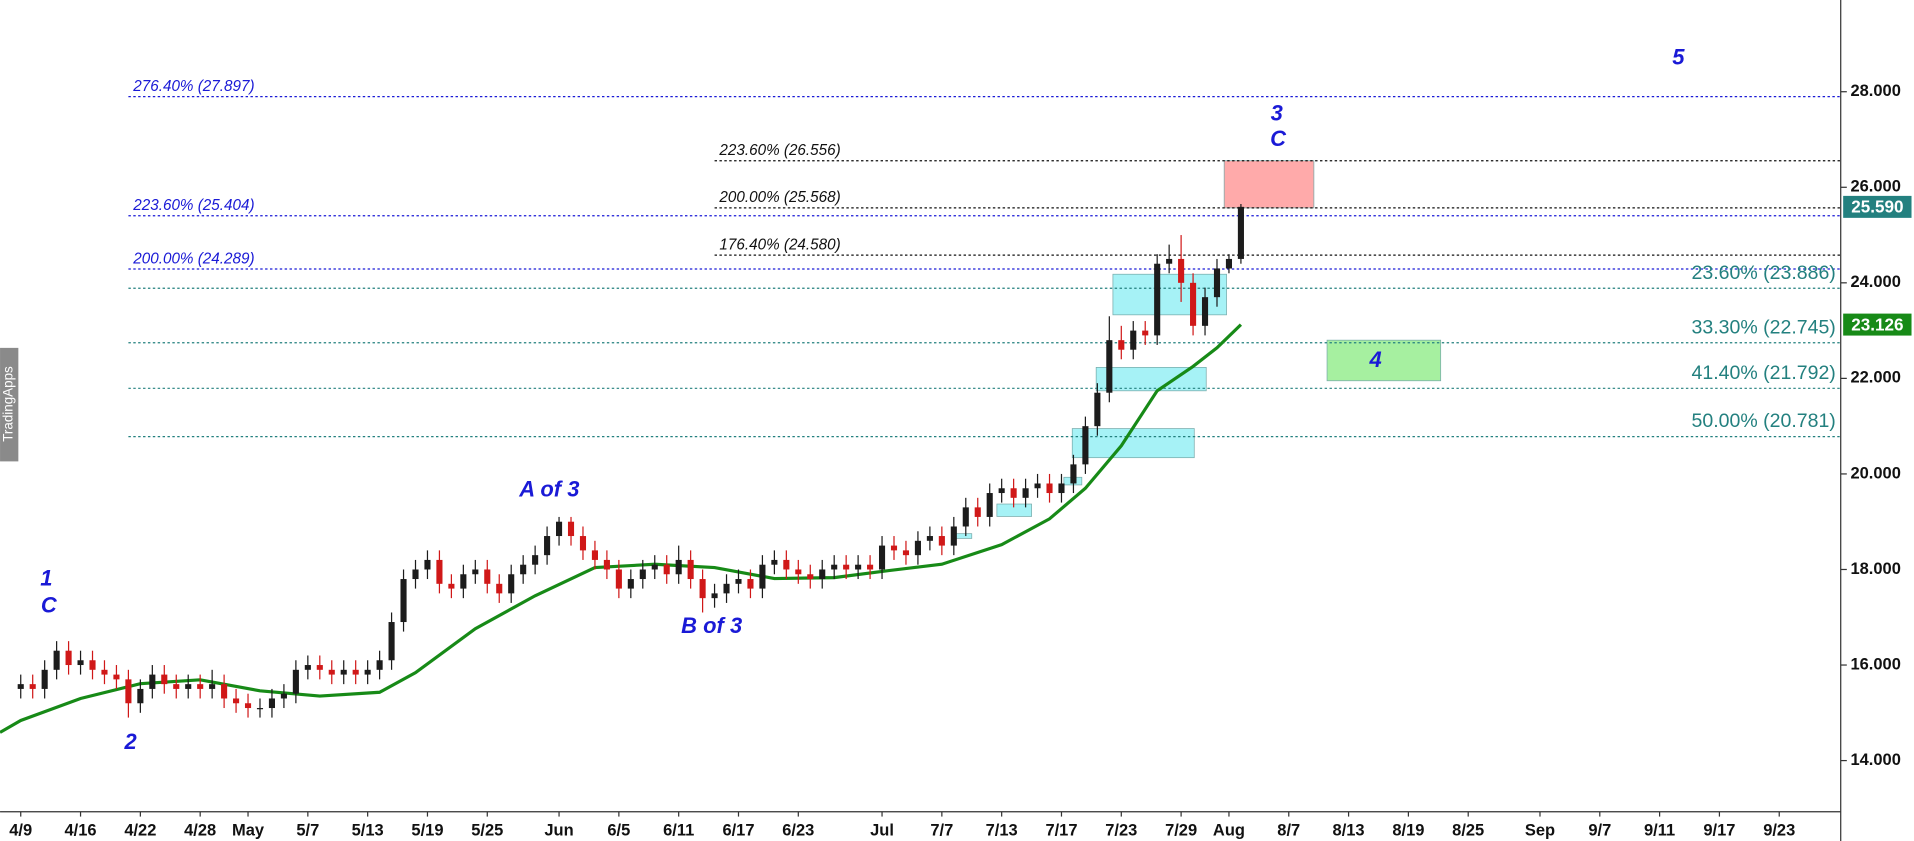 Image resolution: width=1914 pixels, height=841 pixels. Describe the element at coordinates (200, 831) in the screenshot. I see `x-tick-label: 4/28` at that location.